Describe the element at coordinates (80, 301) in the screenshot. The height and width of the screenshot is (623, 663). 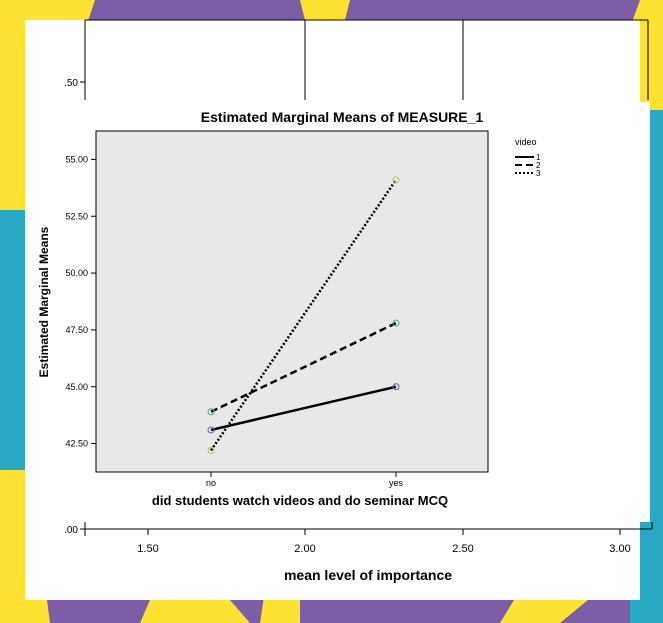
I see `y-axis: 42.50 45.00 47.50 50.00 52.50 55.00` at that location.